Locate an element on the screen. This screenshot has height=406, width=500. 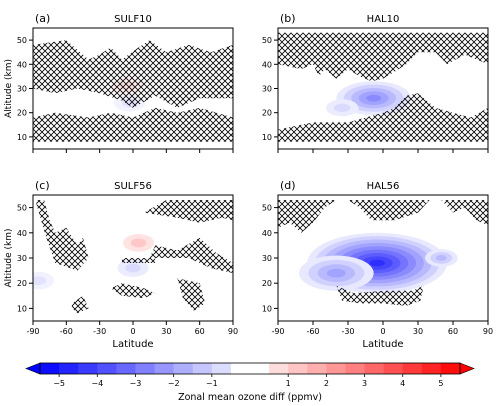
panel-letter: (c) is located at coordinates (42, 185).